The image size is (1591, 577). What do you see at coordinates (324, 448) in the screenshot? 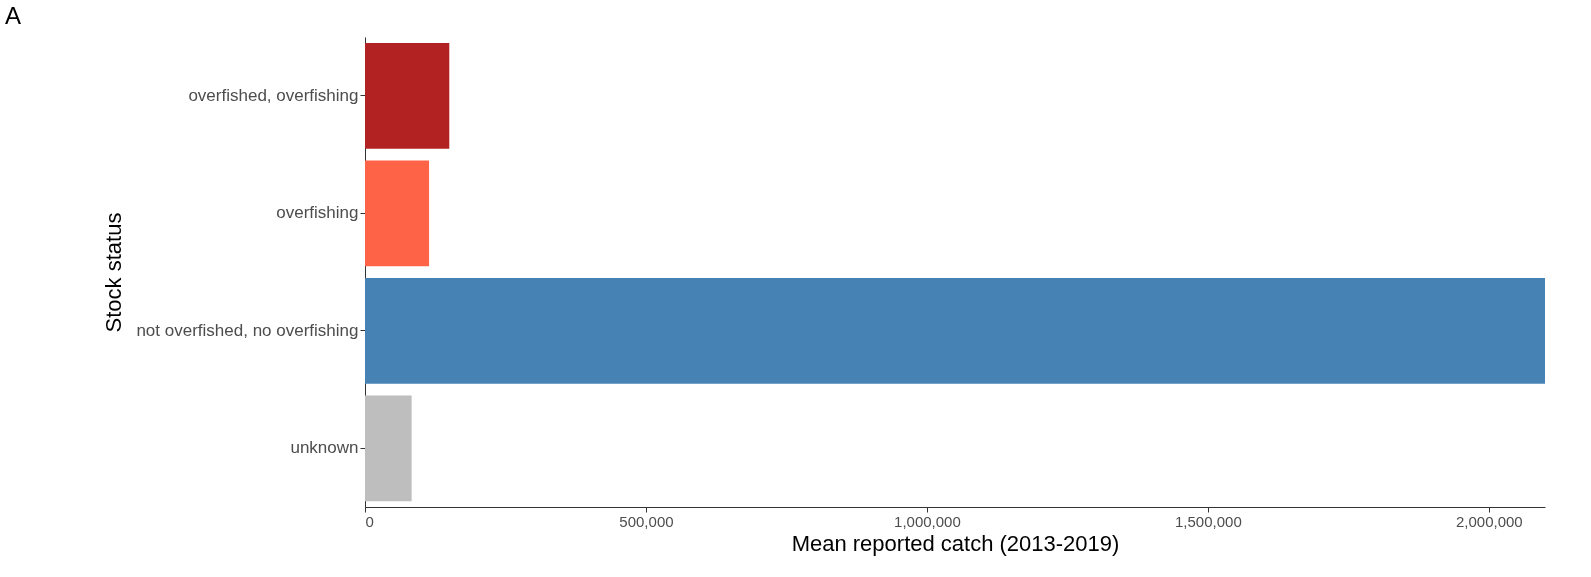
I see `y-tick-label: unknown` at bounding box center [324, 448].